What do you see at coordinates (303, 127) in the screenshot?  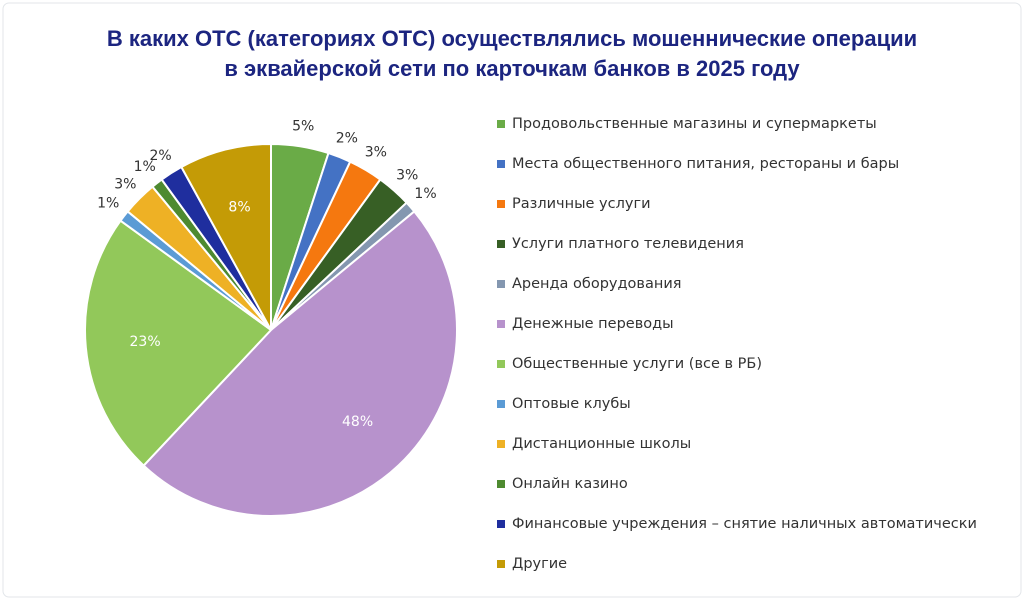 I see `data-label: 5%` at bounding box center [303, 127].